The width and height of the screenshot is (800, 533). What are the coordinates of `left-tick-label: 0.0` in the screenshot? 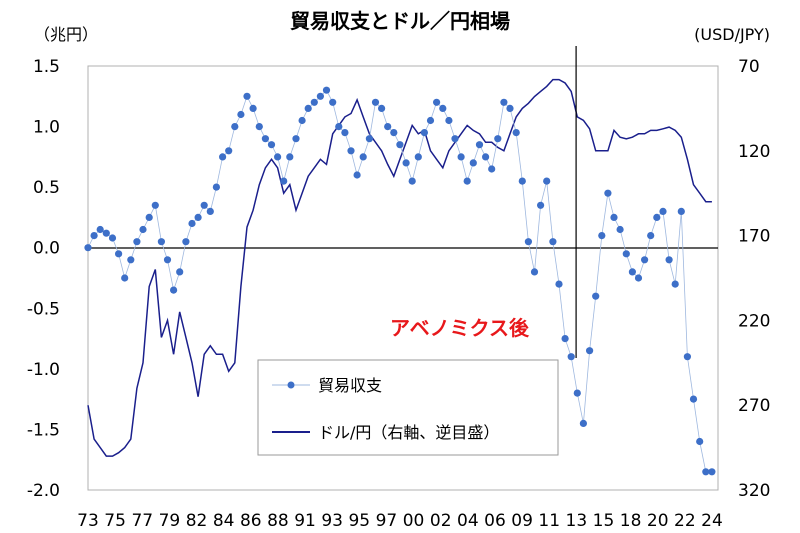 It's located at (46, 249).